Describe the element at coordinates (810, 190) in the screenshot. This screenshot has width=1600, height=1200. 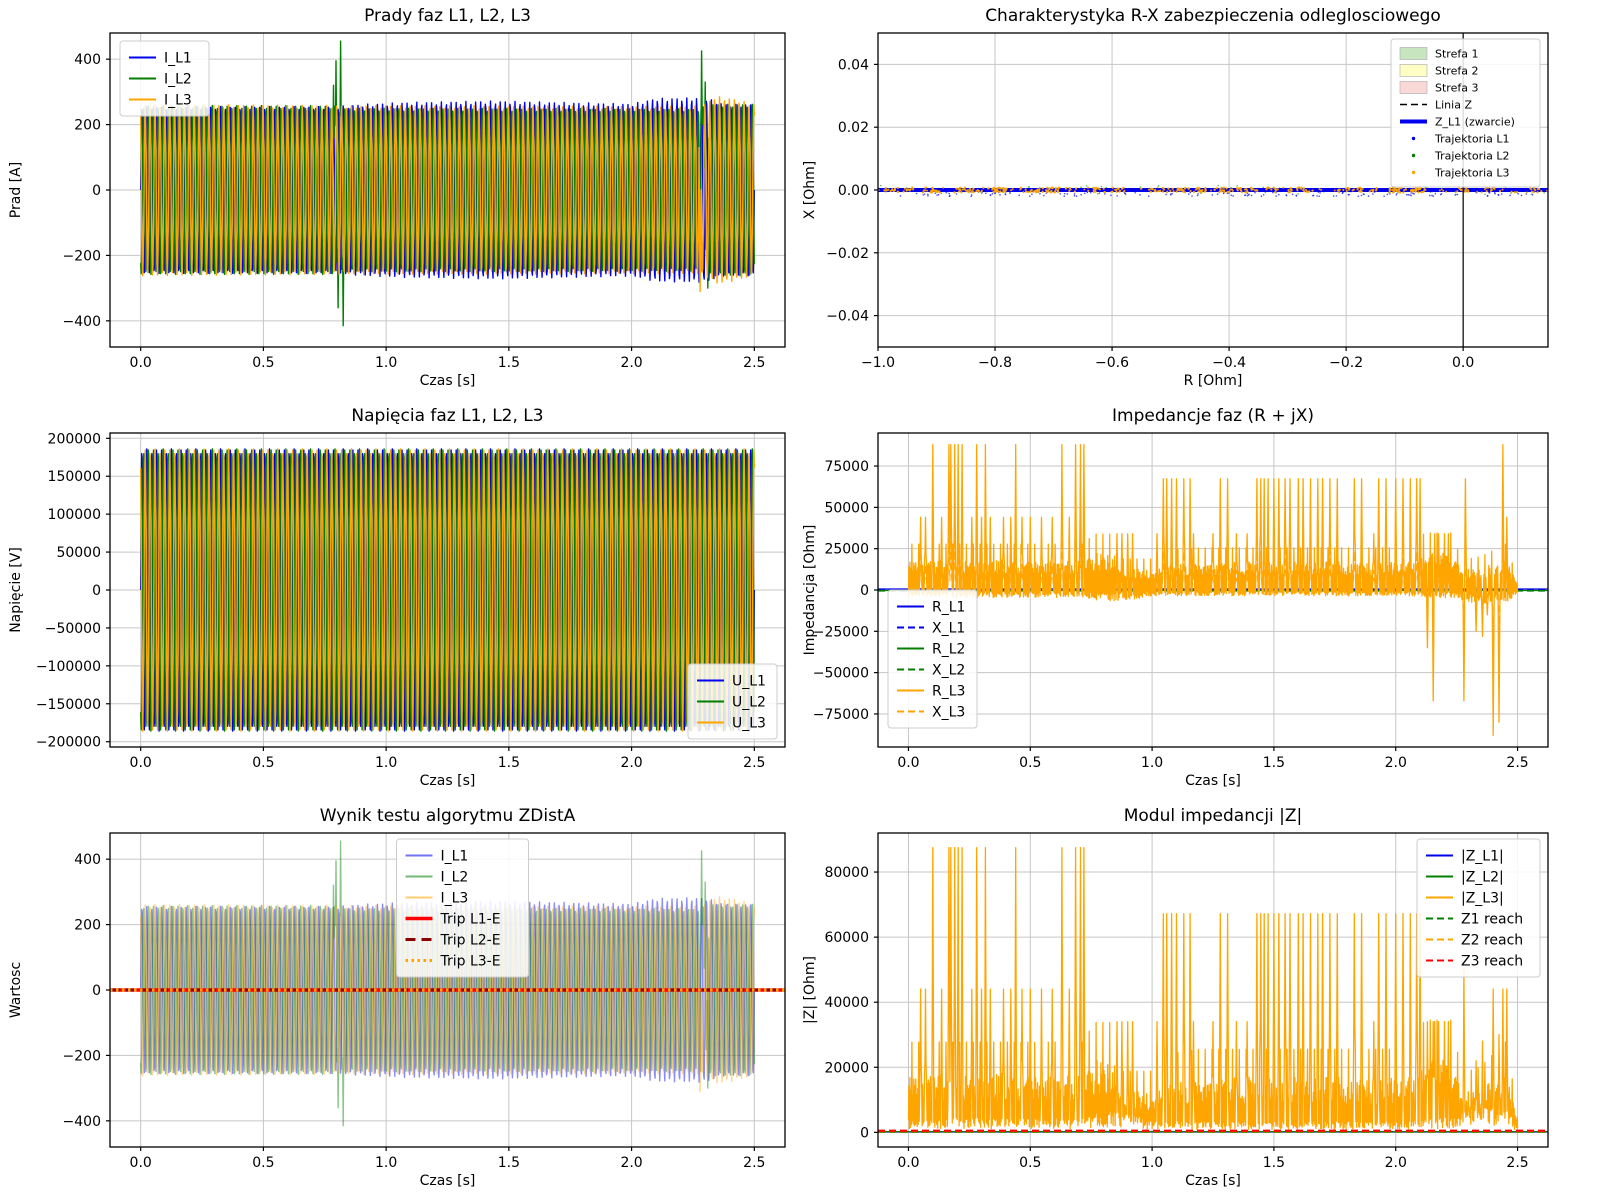
I see `y-axis-label: X [Ohm]` at that location.